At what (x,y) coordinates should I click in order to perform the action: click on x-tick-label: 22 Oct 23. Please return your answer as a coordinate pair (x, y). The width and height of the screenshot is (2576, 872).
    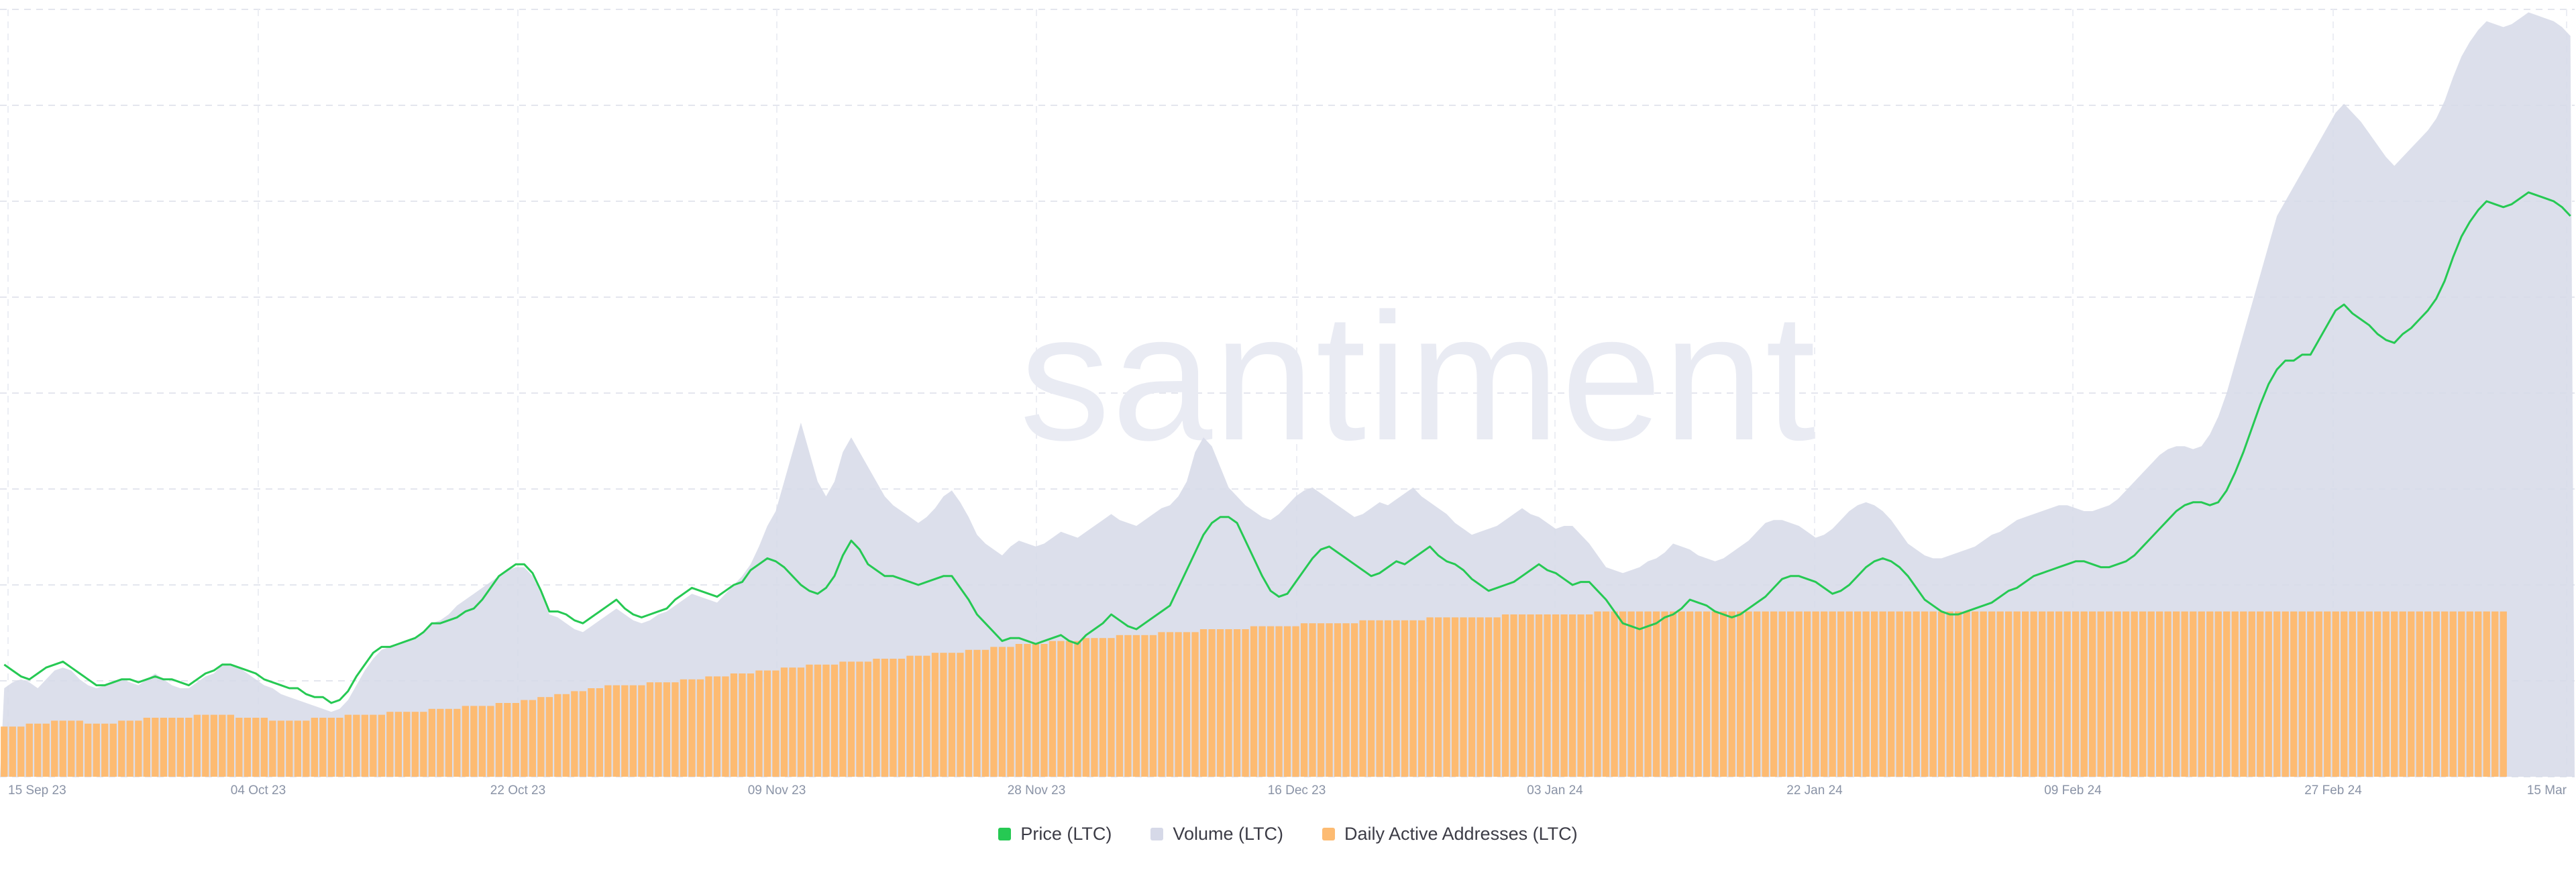
    Looking at the image, I should click on (517, 790).